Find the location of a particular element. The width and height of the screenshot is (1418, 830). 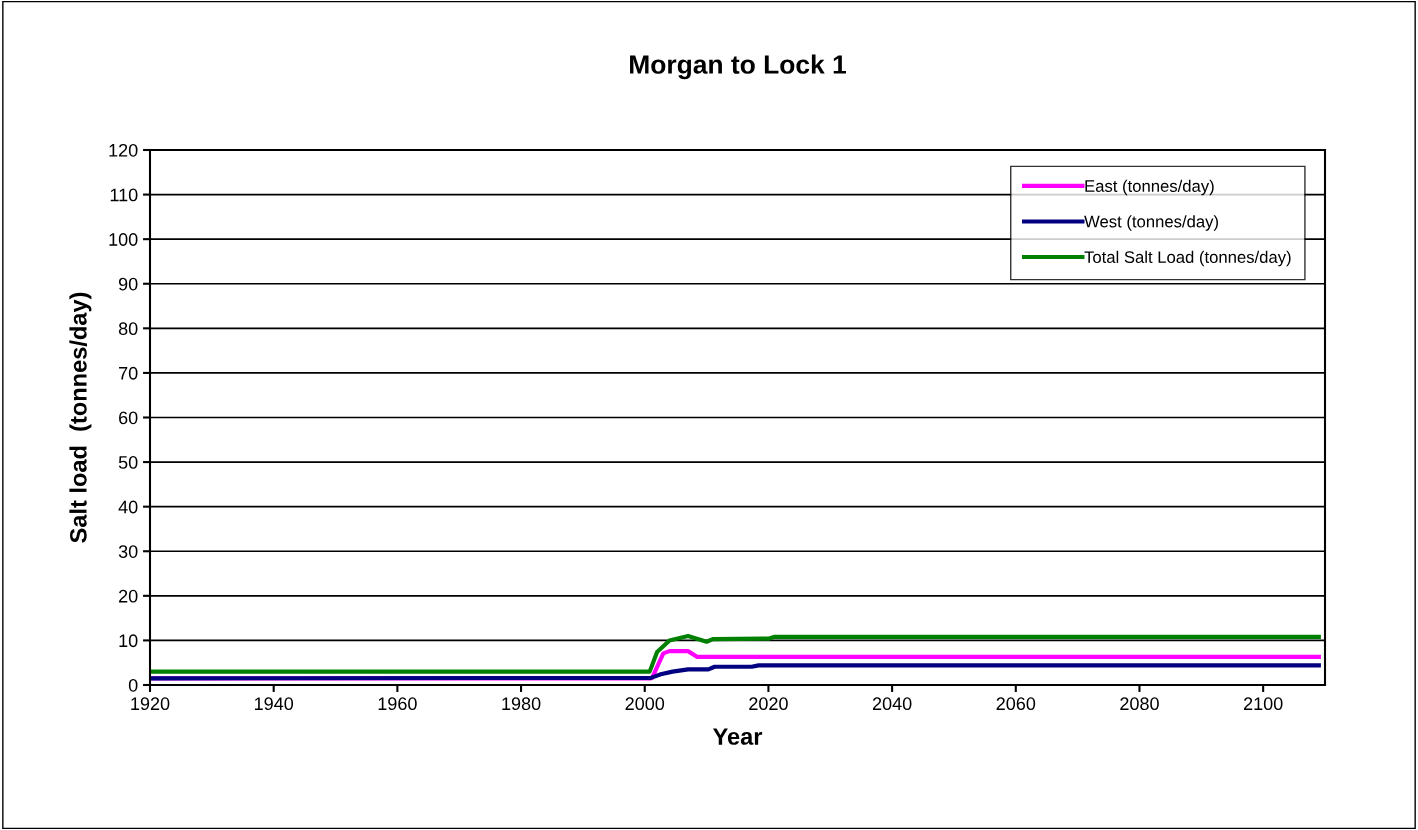

x-tick-label: 1940 is located at coordinates (274, 704).